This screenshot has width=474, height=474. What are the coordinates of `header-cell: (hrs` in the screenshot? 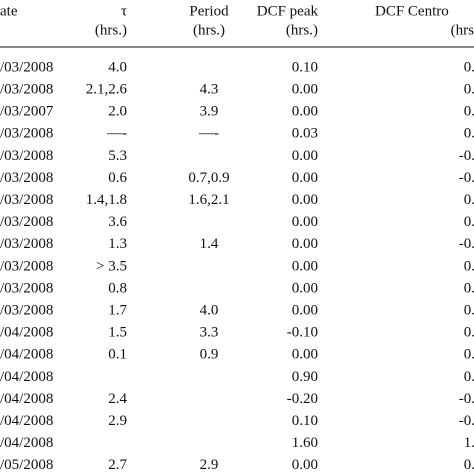 It's located at (462, 30).